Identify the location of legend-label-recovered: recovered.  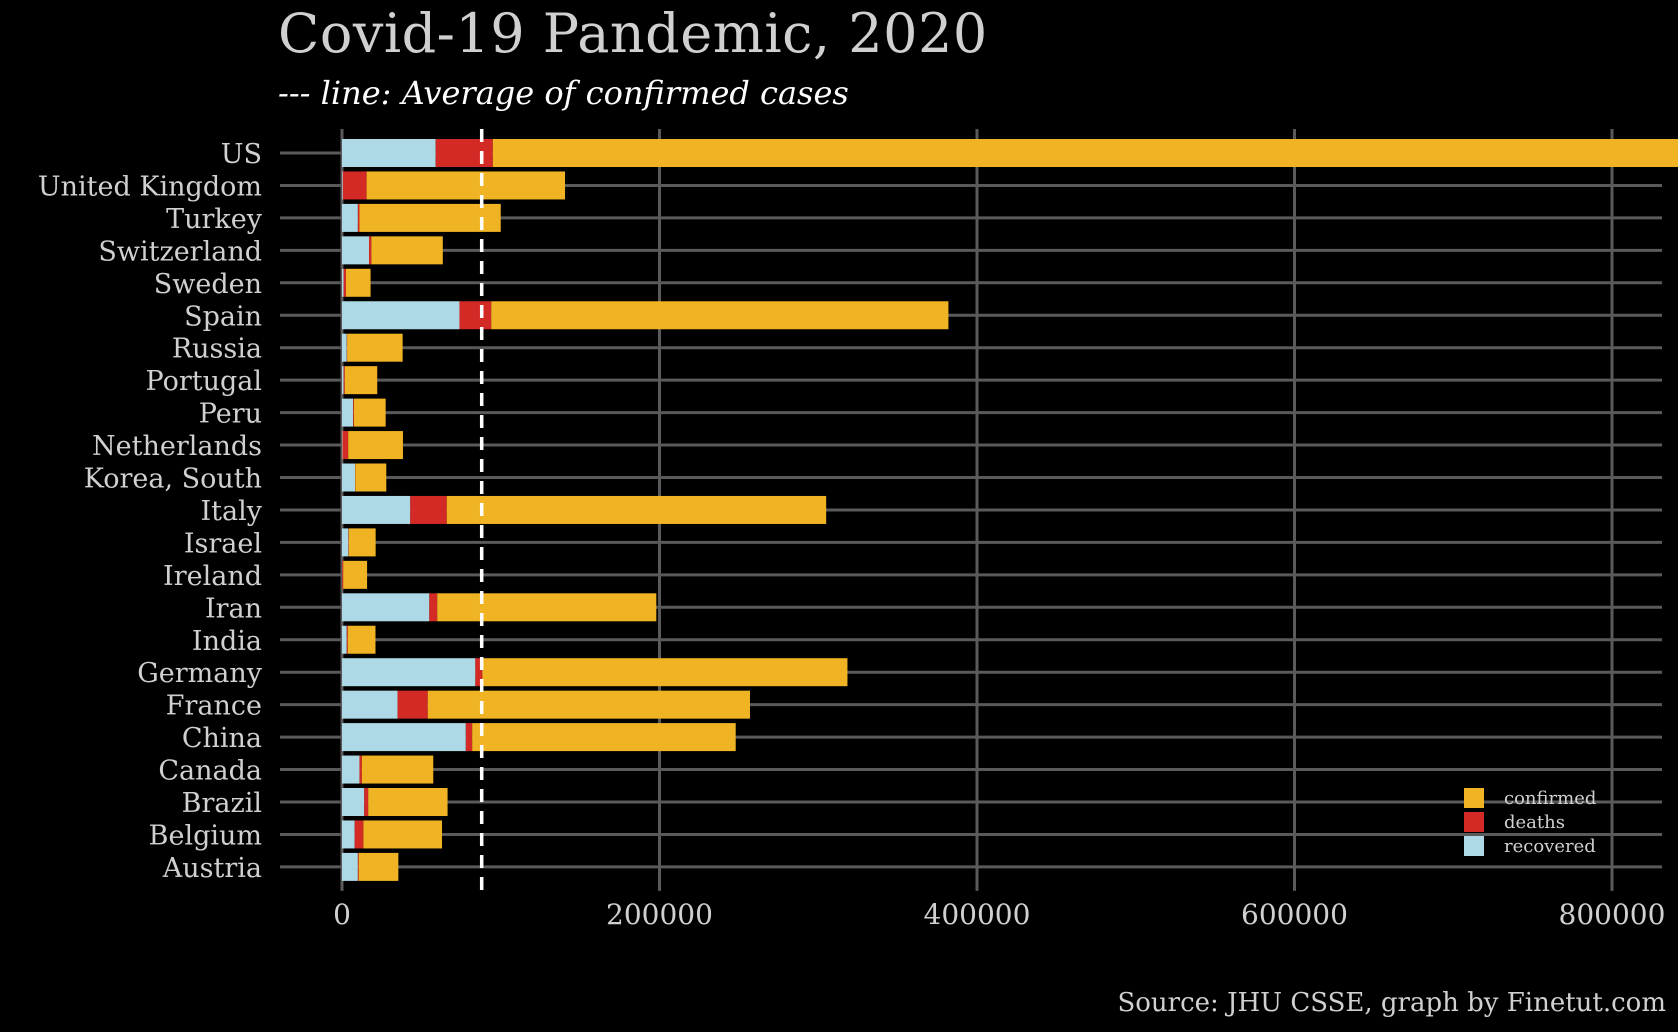
(1550, 846).